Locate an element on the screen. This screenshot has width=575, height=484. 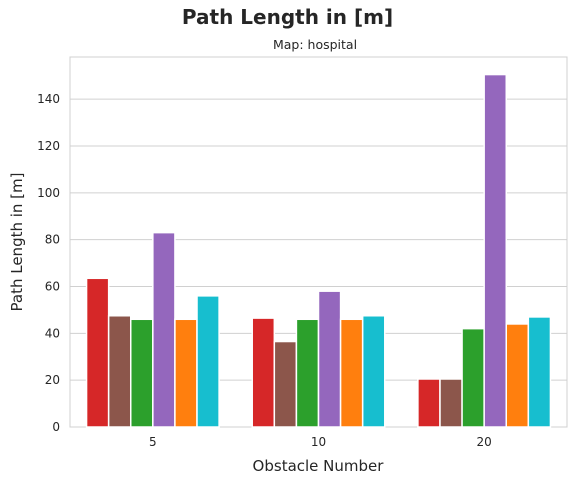
x-axis-label: Obstacle Number is located at coordinates (319, 466).